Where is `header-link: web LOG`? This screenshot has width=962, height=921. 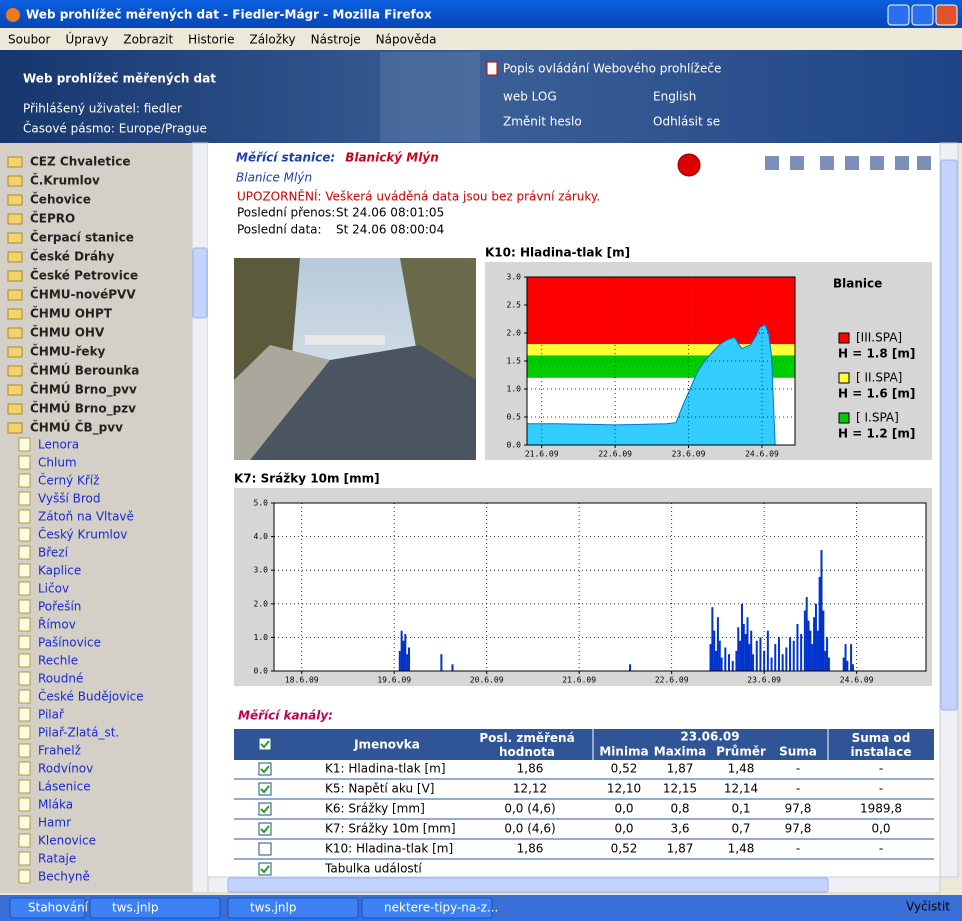
header-link: web LOG is located at coordinates (530, 97).